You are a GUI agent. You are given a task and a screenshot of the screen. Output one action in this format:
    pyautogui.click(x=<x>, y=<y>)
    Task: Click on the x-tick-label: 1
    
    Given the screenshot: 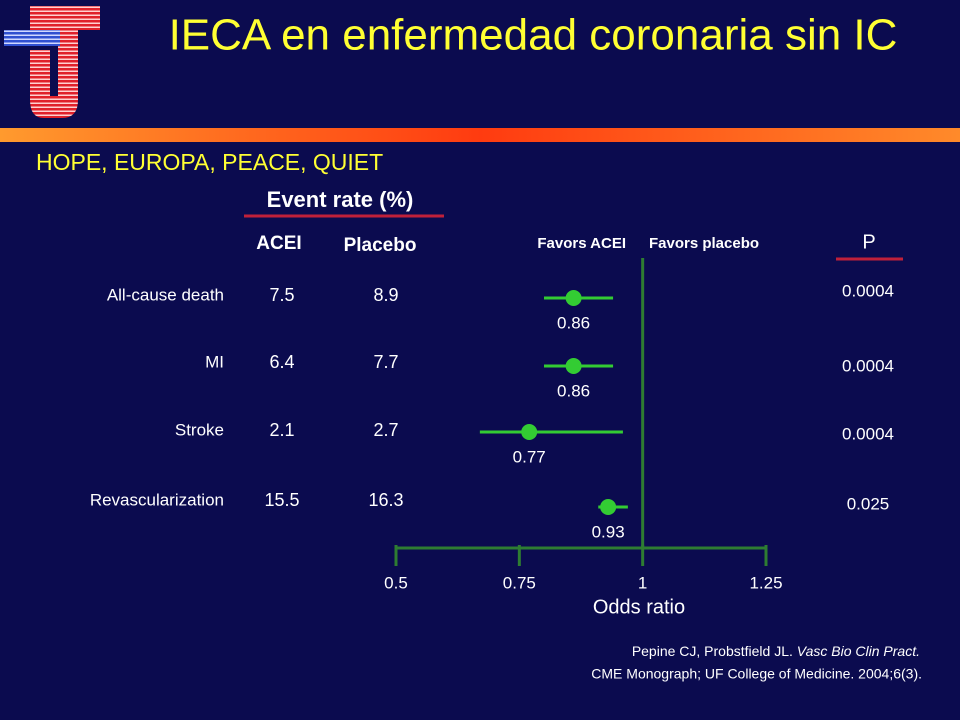 What is the action you would take?
    pyautogui.click(x=642, y=582)
    